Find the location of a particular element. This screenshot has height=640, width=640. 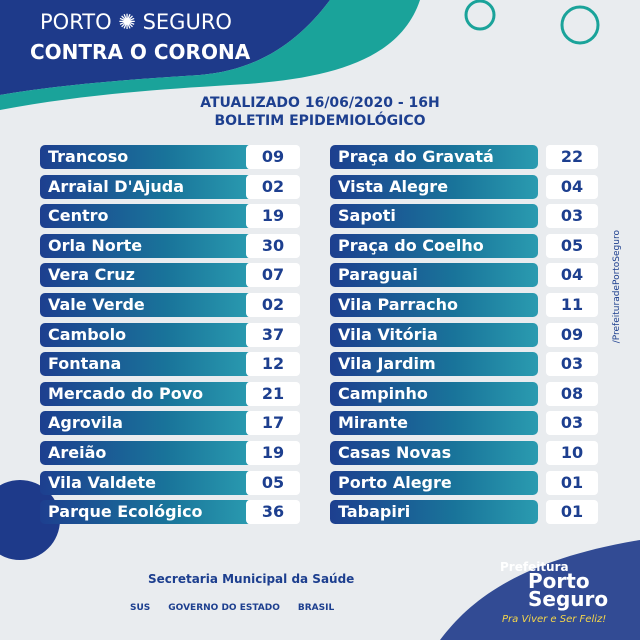

case-count: 30 is located at coordinates (273, 245).